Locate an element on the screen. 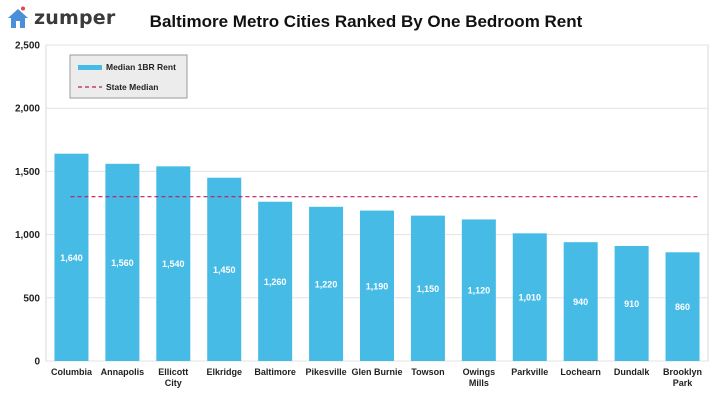 Image resolution: width=720 pixels, height=405 pixels. house-icon is located at coordinates (18, 17).